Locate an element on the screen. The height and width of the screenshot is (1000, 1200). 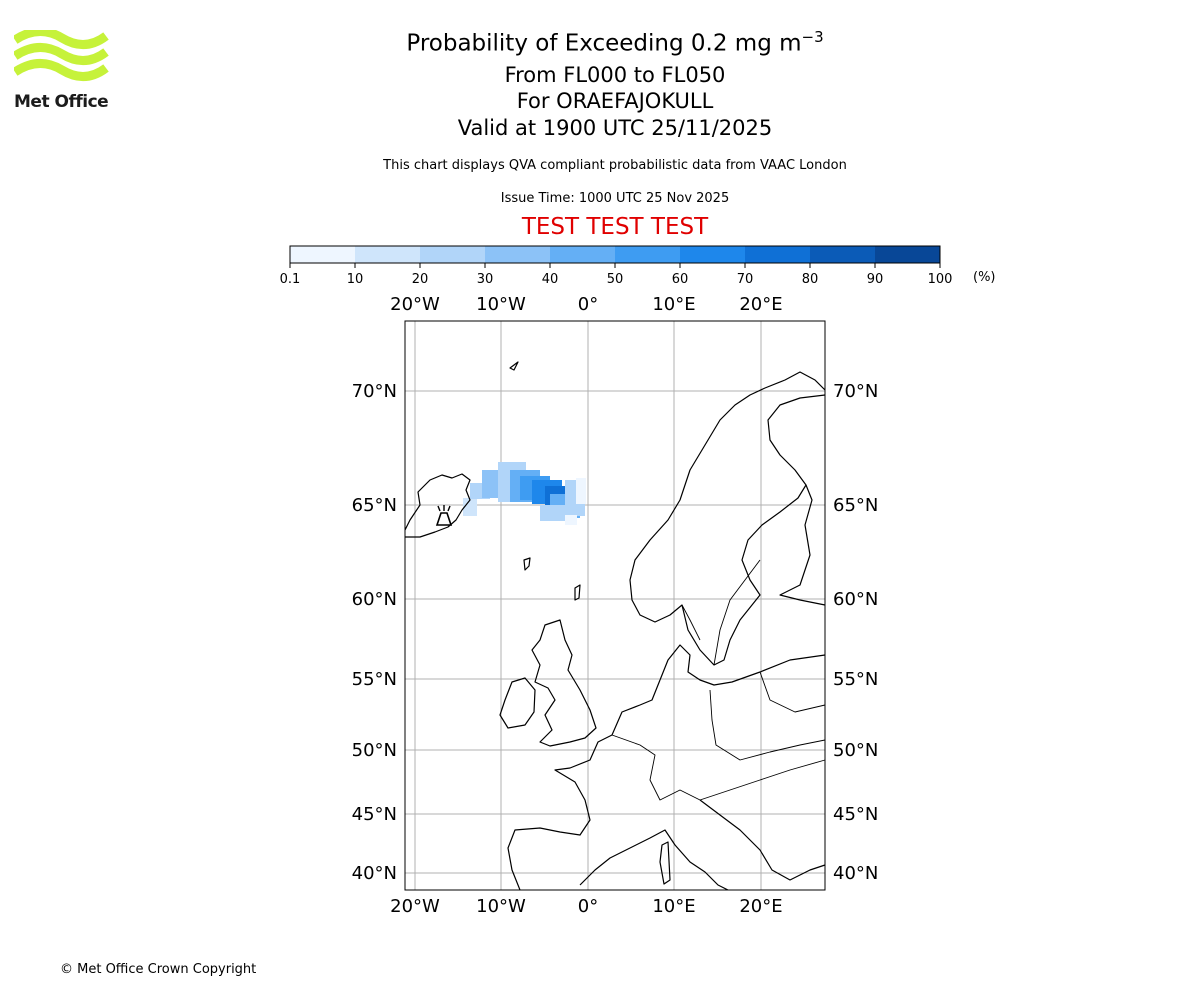
volcano-name: For ORAEFAJOKULL is located at coordinates (615, 101).